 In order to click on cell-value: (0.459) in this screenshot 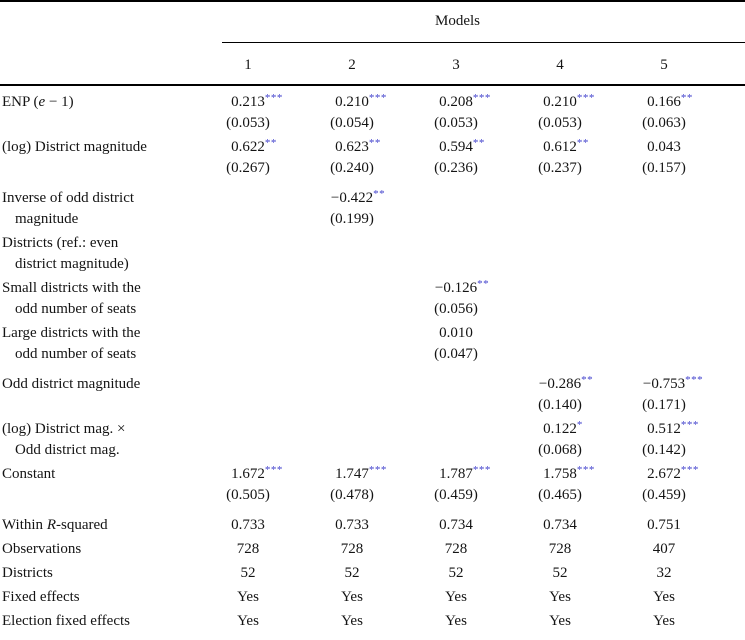, I will do `click(456, 495)`.